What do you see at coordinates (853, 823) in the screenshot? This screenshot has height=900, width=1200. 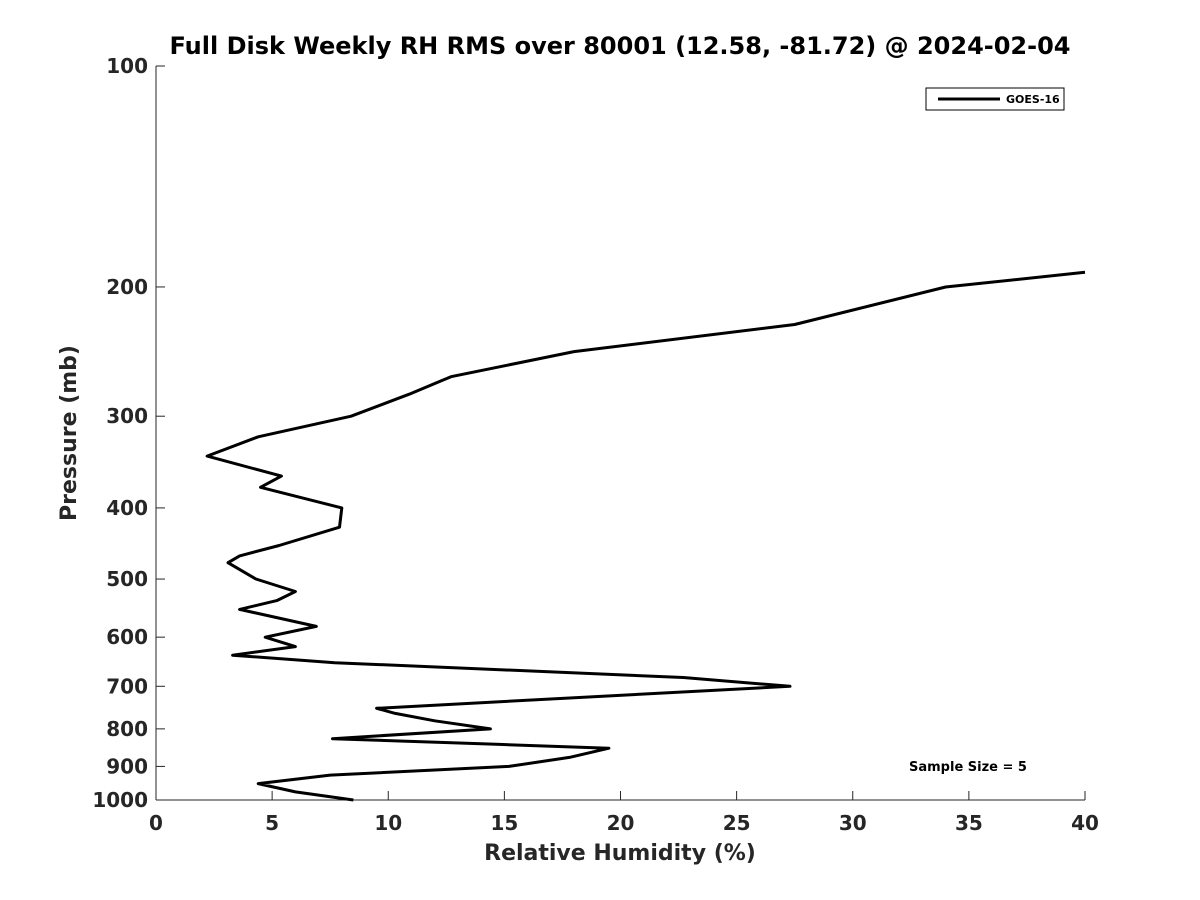 I see `x-tick-label: 30` at bounding box center [853, 823].